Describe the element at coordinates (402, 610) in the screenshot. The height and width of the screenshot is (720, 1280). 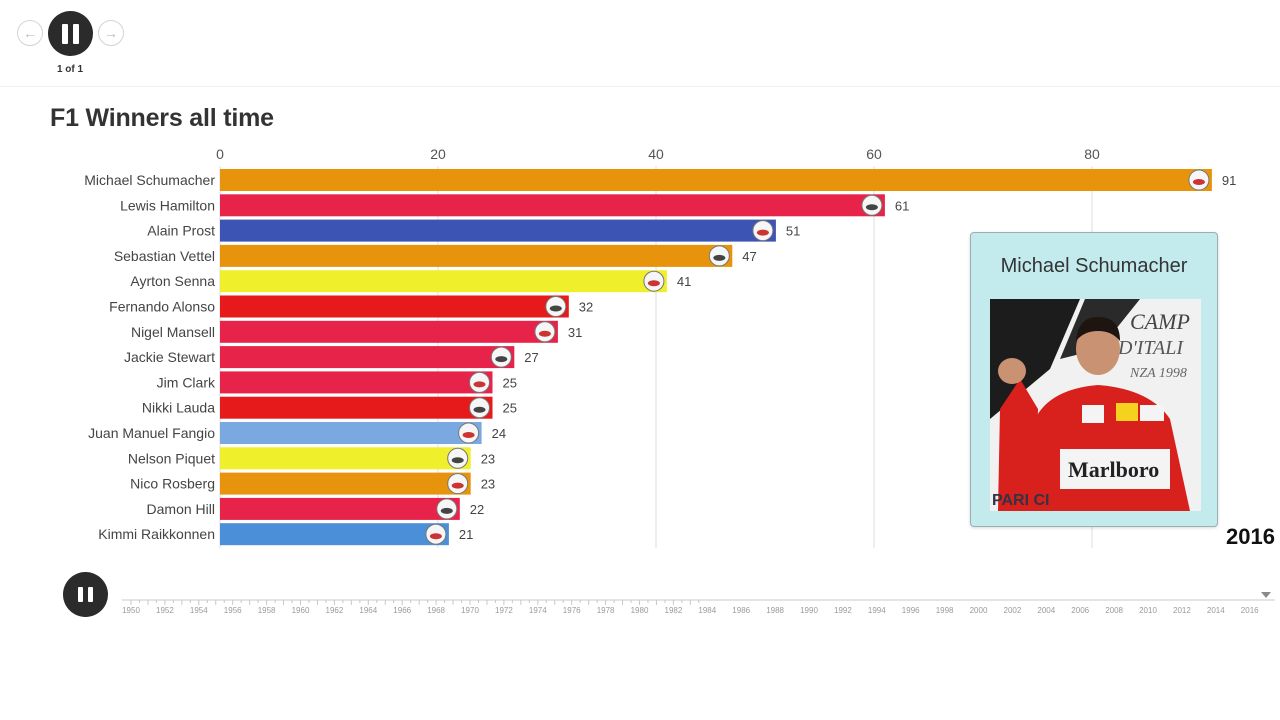
I see `timeline-year-label: 1966` at that location.